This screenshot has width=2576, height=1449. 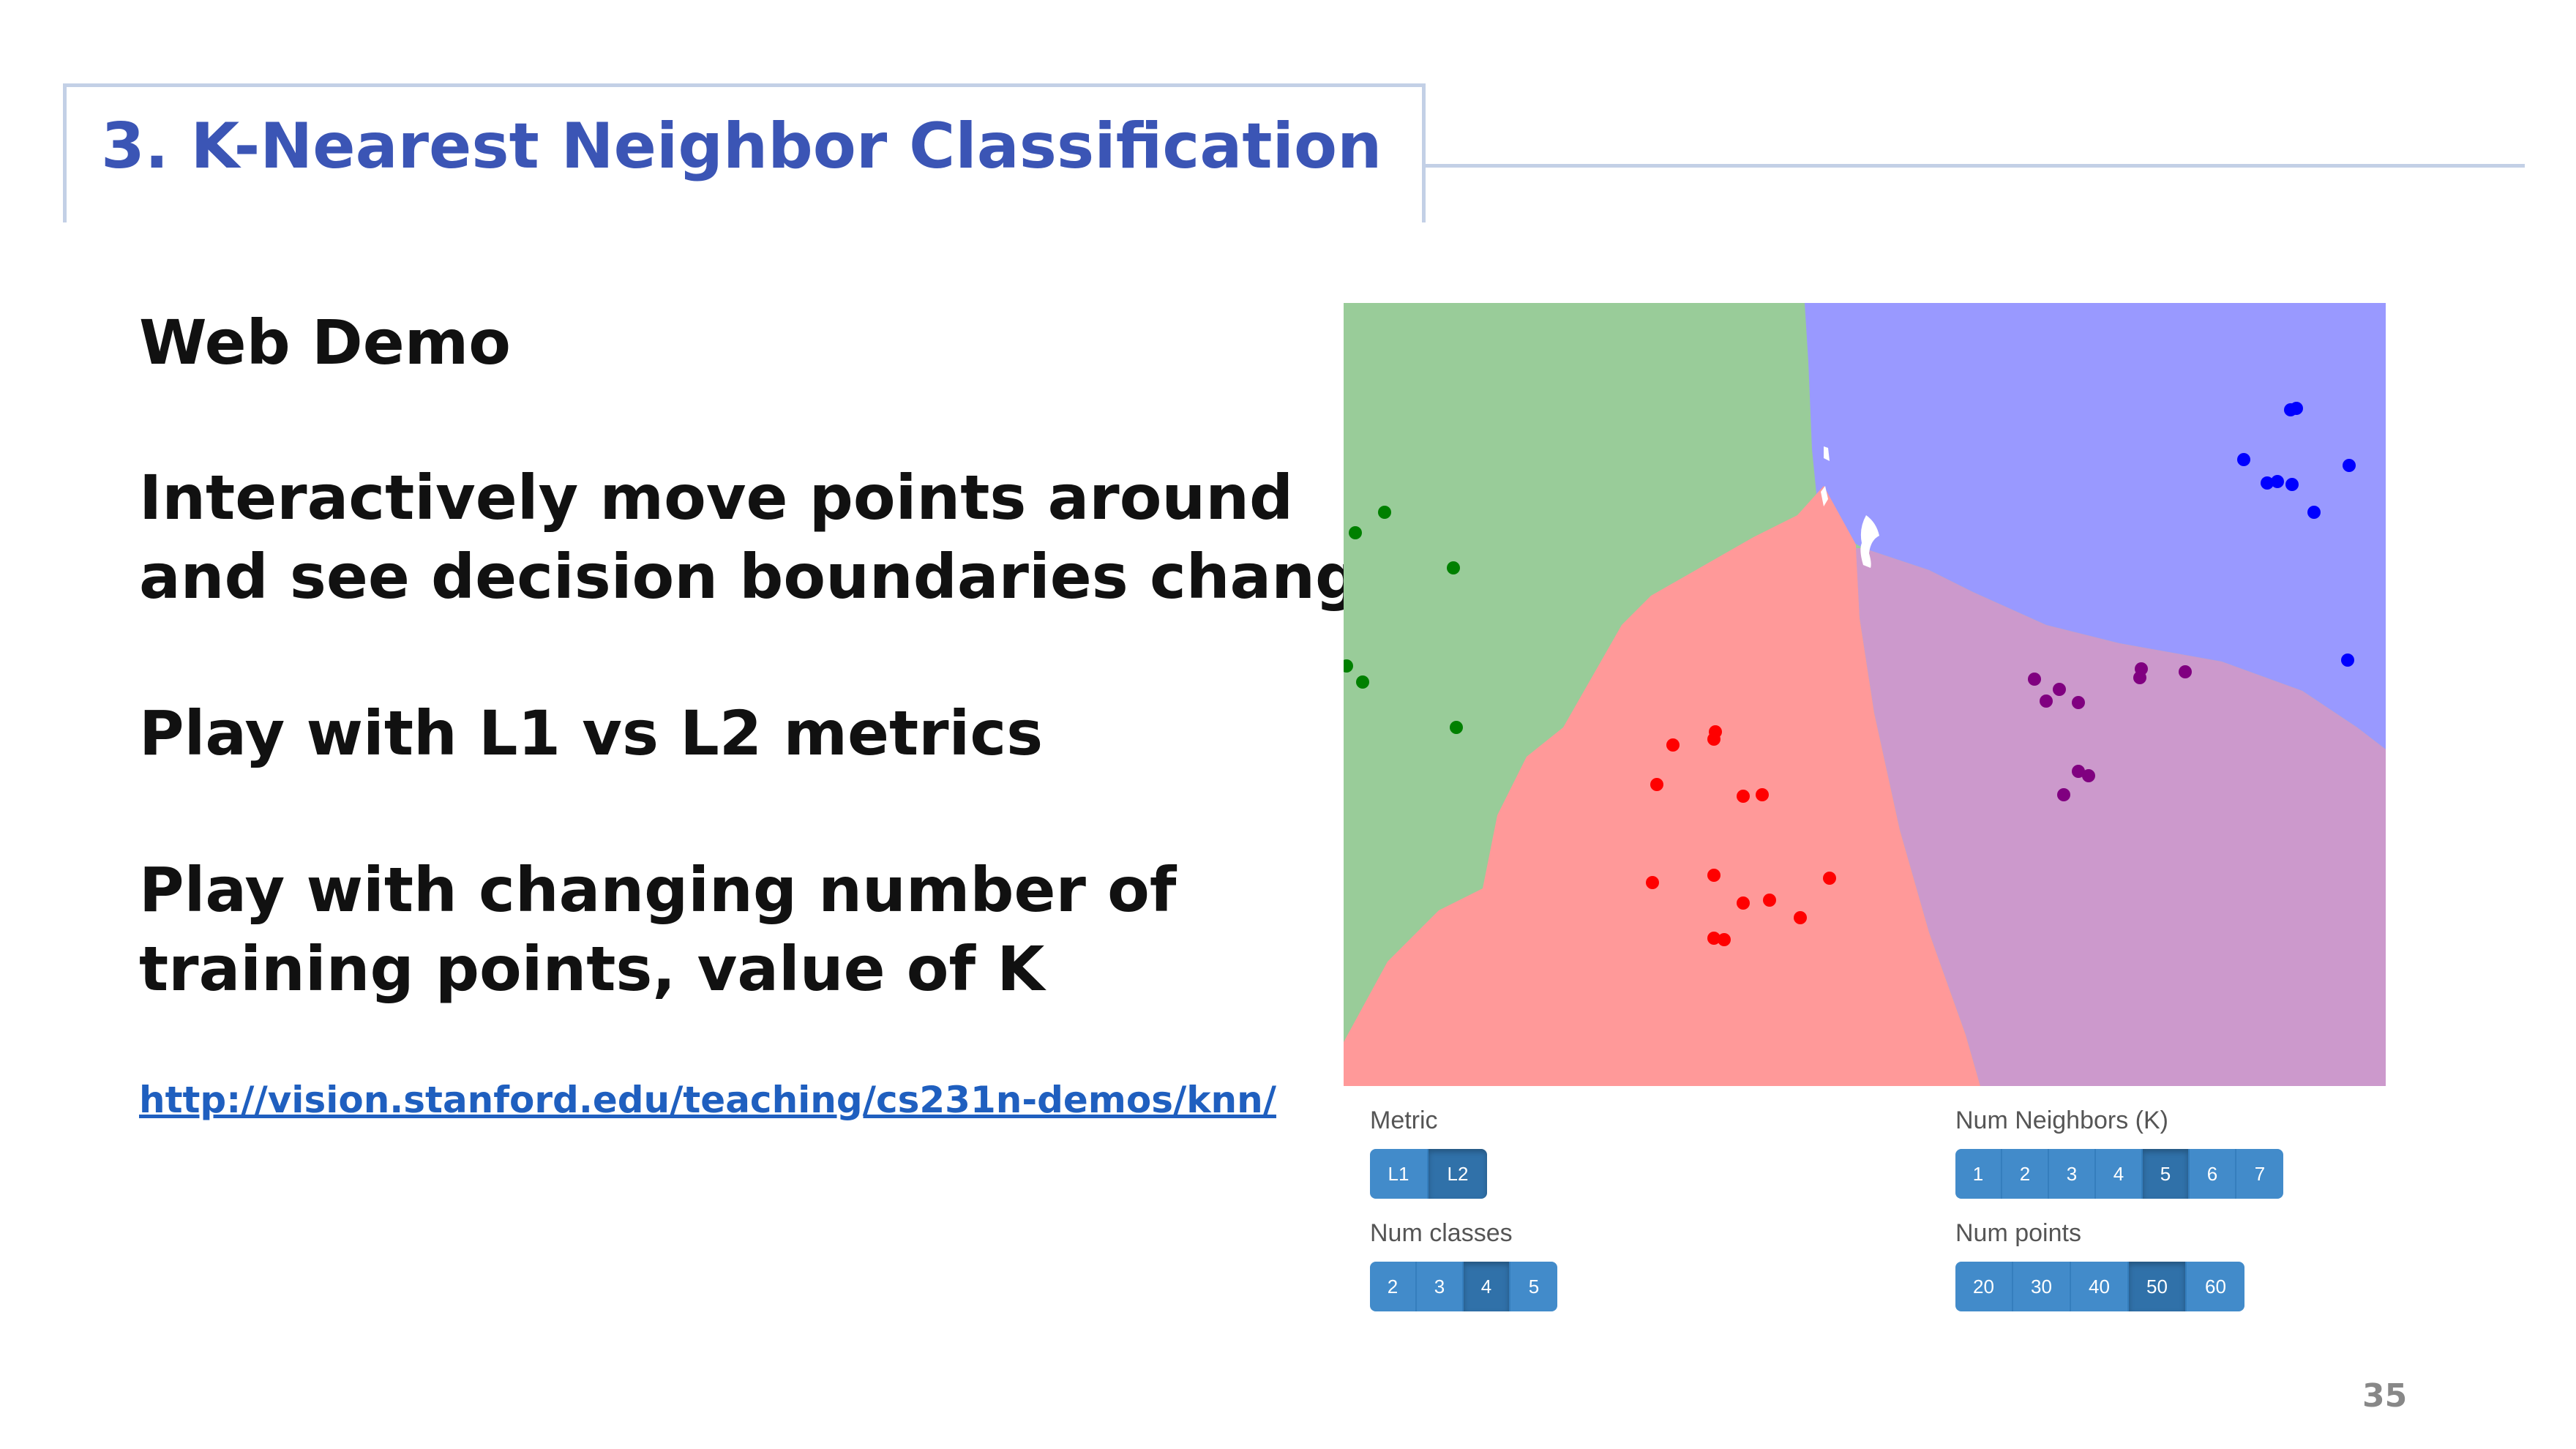 I want to click on num-classes-4-button: 4, so click(x=1487, y=1286).